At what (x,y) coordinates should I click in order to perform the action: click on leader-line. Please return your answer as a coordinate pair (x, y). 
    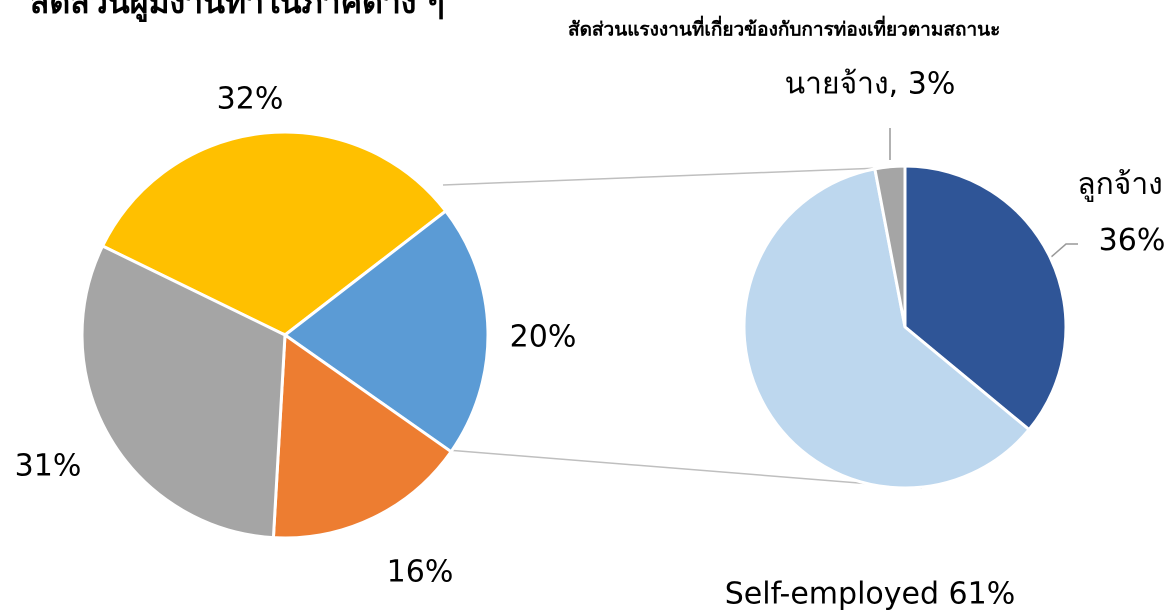
    Looking at the image, I should click on (1063, 251).